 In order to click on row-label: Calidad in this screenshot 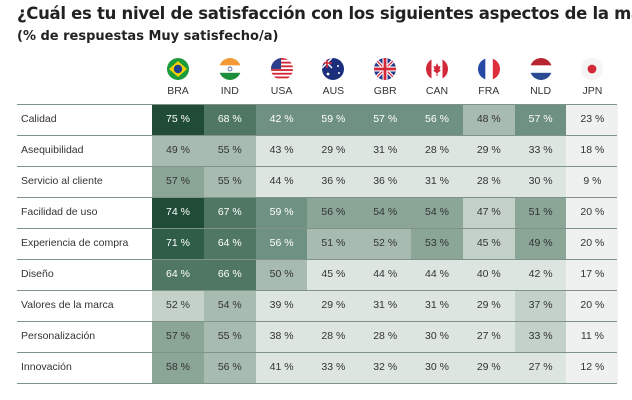, I will do `click(39, 119)`.